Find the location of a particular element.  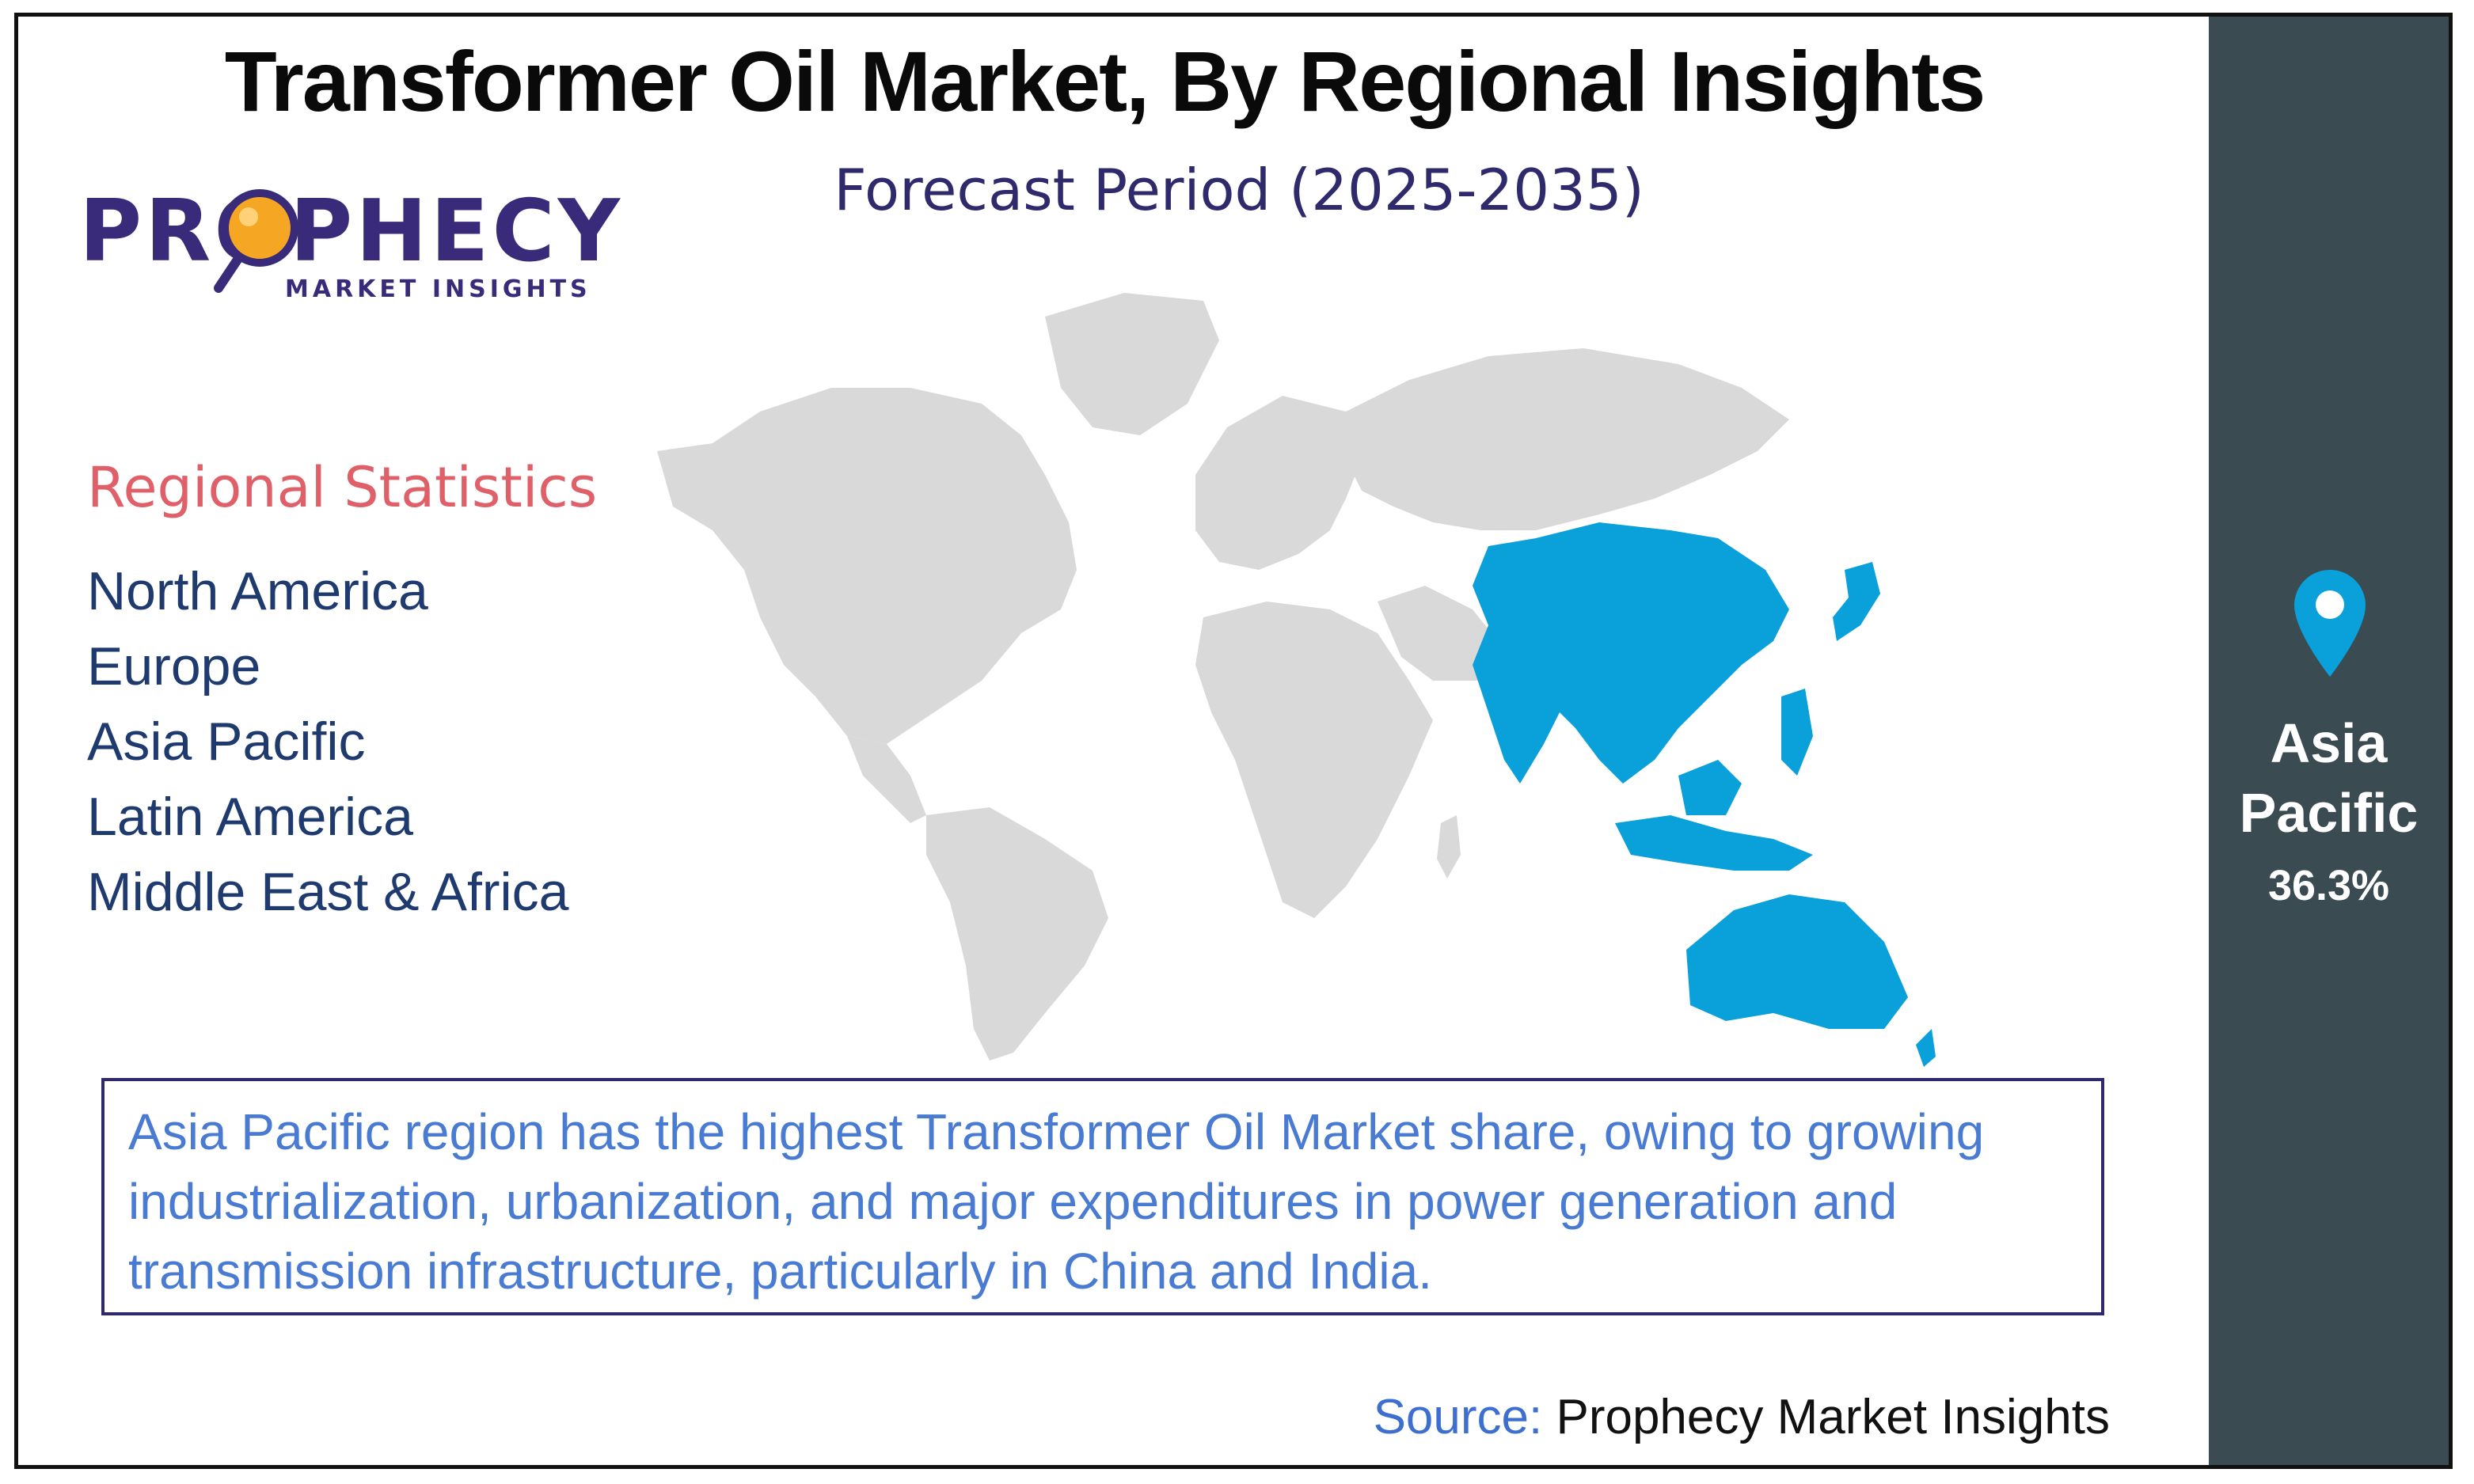

source-label: Source: is located at coordinates (1458, 1417).